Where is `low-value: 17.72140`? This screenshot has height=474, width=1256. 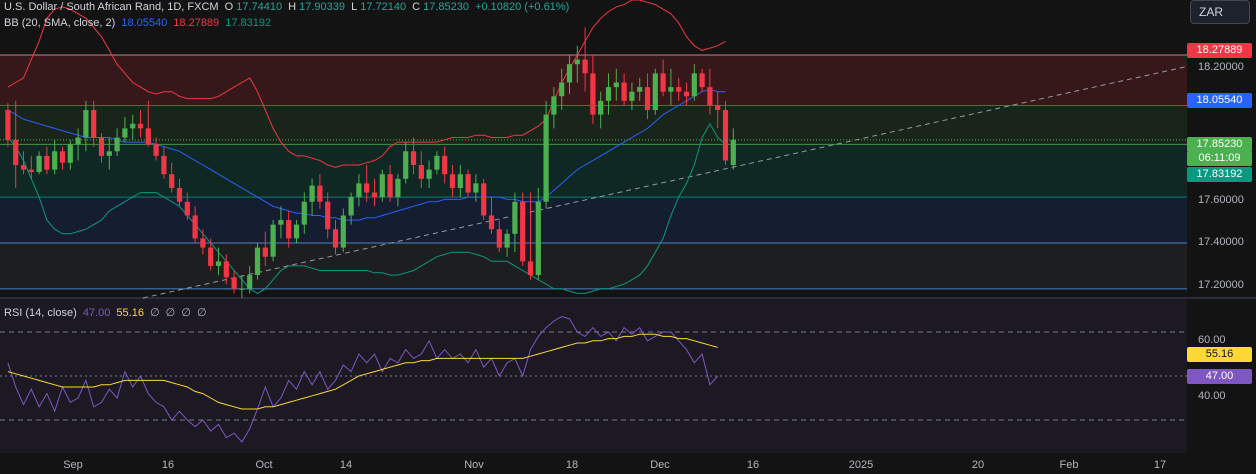 low-value: 17.72140 is located at coordinates (383, 7).